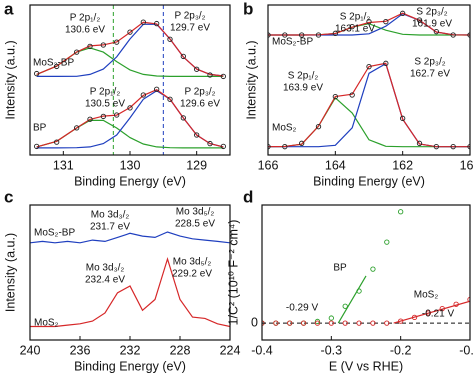 The image size is (474, 381). What do you see at coordinates (302, 308) in the screenshot?
I see `annotation: -0.29 V` at bounding box center [302, 308].